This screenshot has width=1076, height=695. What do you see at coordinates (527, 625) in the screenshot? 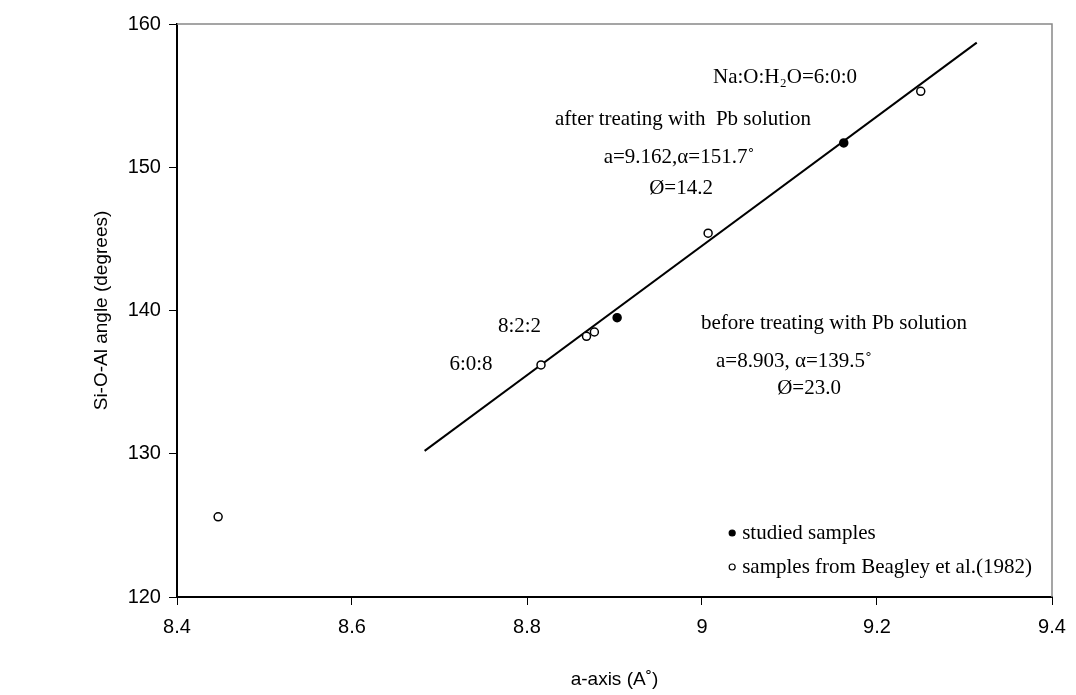
I see `x-tick-label: 8.8` at bounding box center [527, 625].